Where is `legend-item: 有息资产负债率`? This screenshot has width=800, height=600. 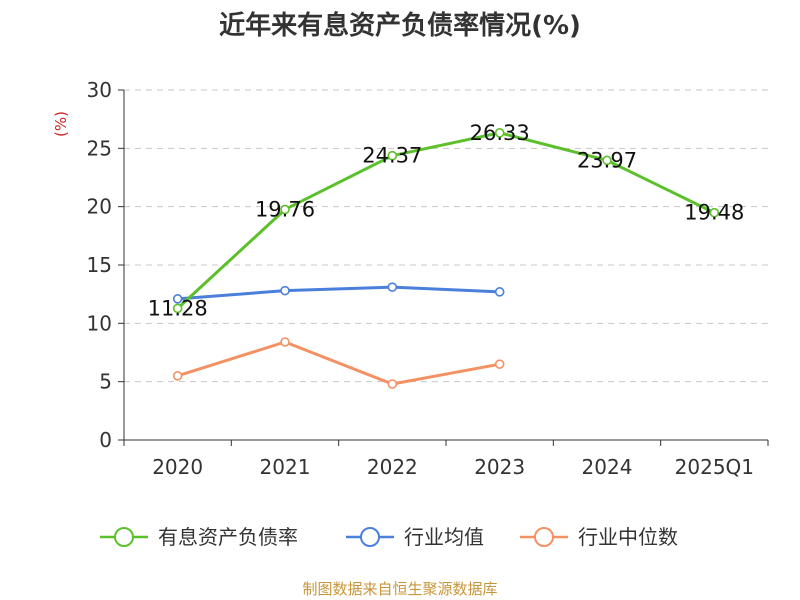 legend-item: 有息资产负债率 is located at coordinates (199, 537).